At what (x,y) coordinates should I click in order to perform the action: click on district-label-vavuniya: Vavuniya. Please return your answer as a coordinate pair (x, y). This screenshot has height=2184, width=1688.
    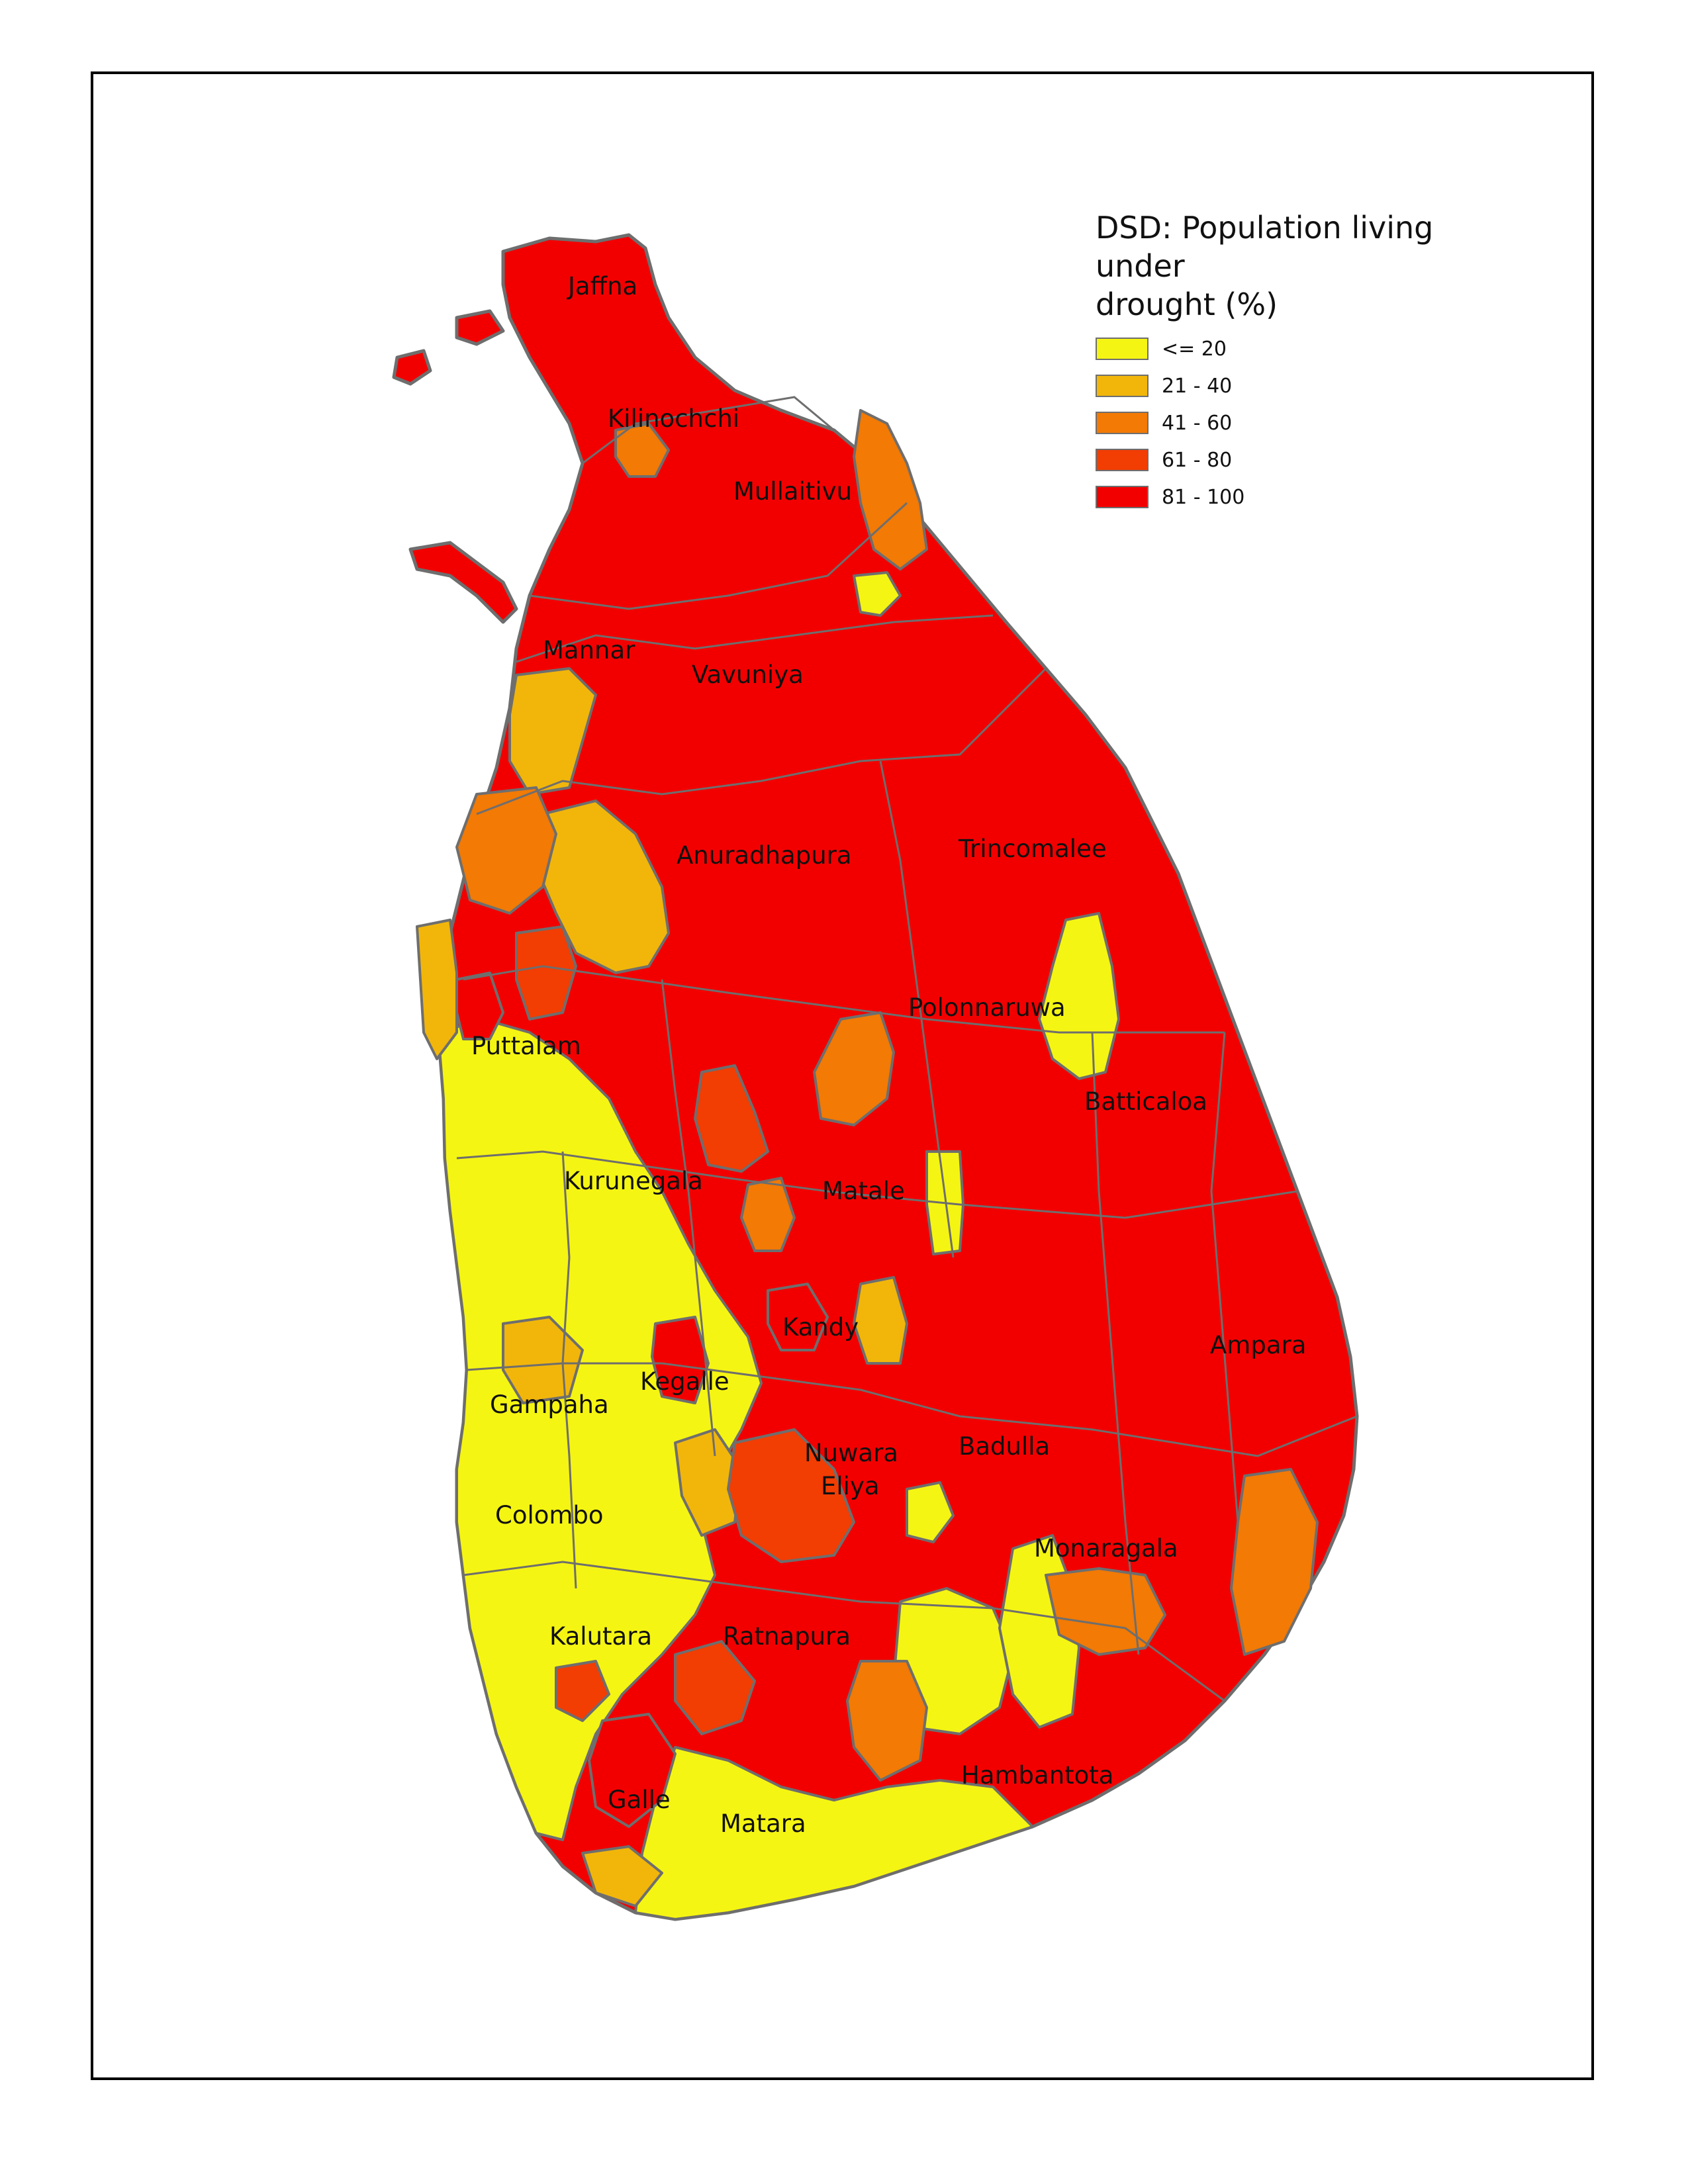
    Looking at the image, I should click on (748, 675).